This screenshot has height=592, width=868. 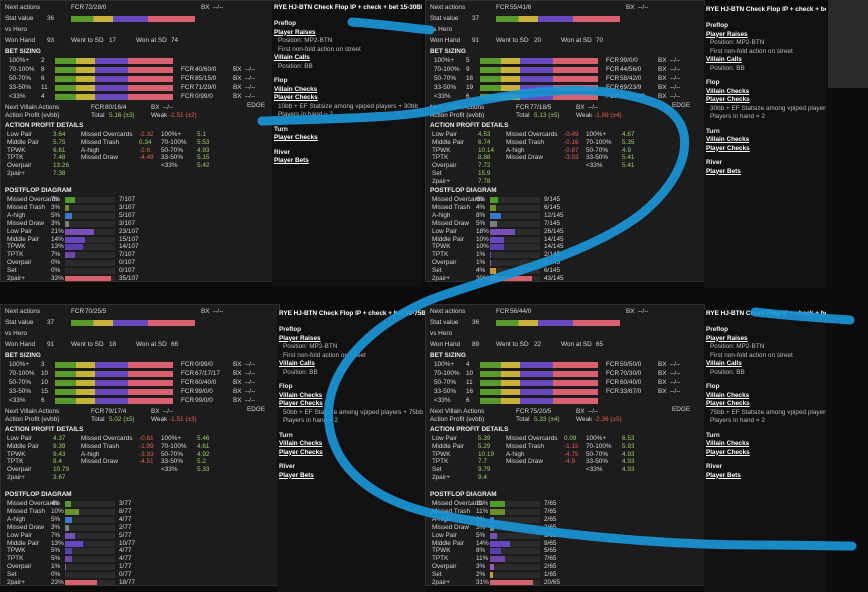 What do you see at coordinates (16, 333) in the screenshot?
I see `label: vs Hero` at bounding box center [16, 333].